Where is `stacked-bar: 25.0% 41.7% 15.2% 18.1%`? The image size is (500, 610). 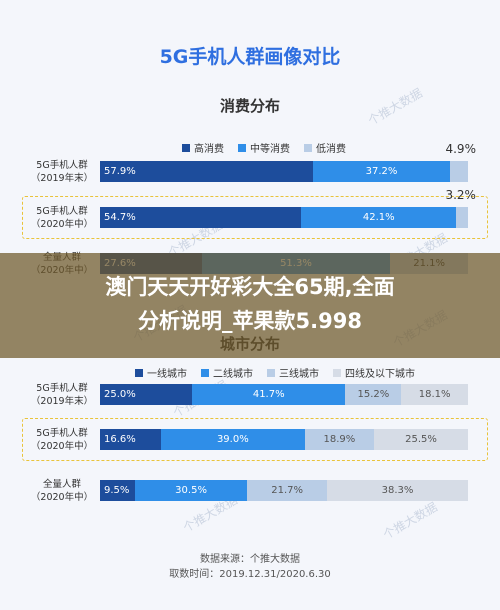
stacked-bar: 25.0% 41.7% 15.2% 18.1% is located at coordinates (284, 394).